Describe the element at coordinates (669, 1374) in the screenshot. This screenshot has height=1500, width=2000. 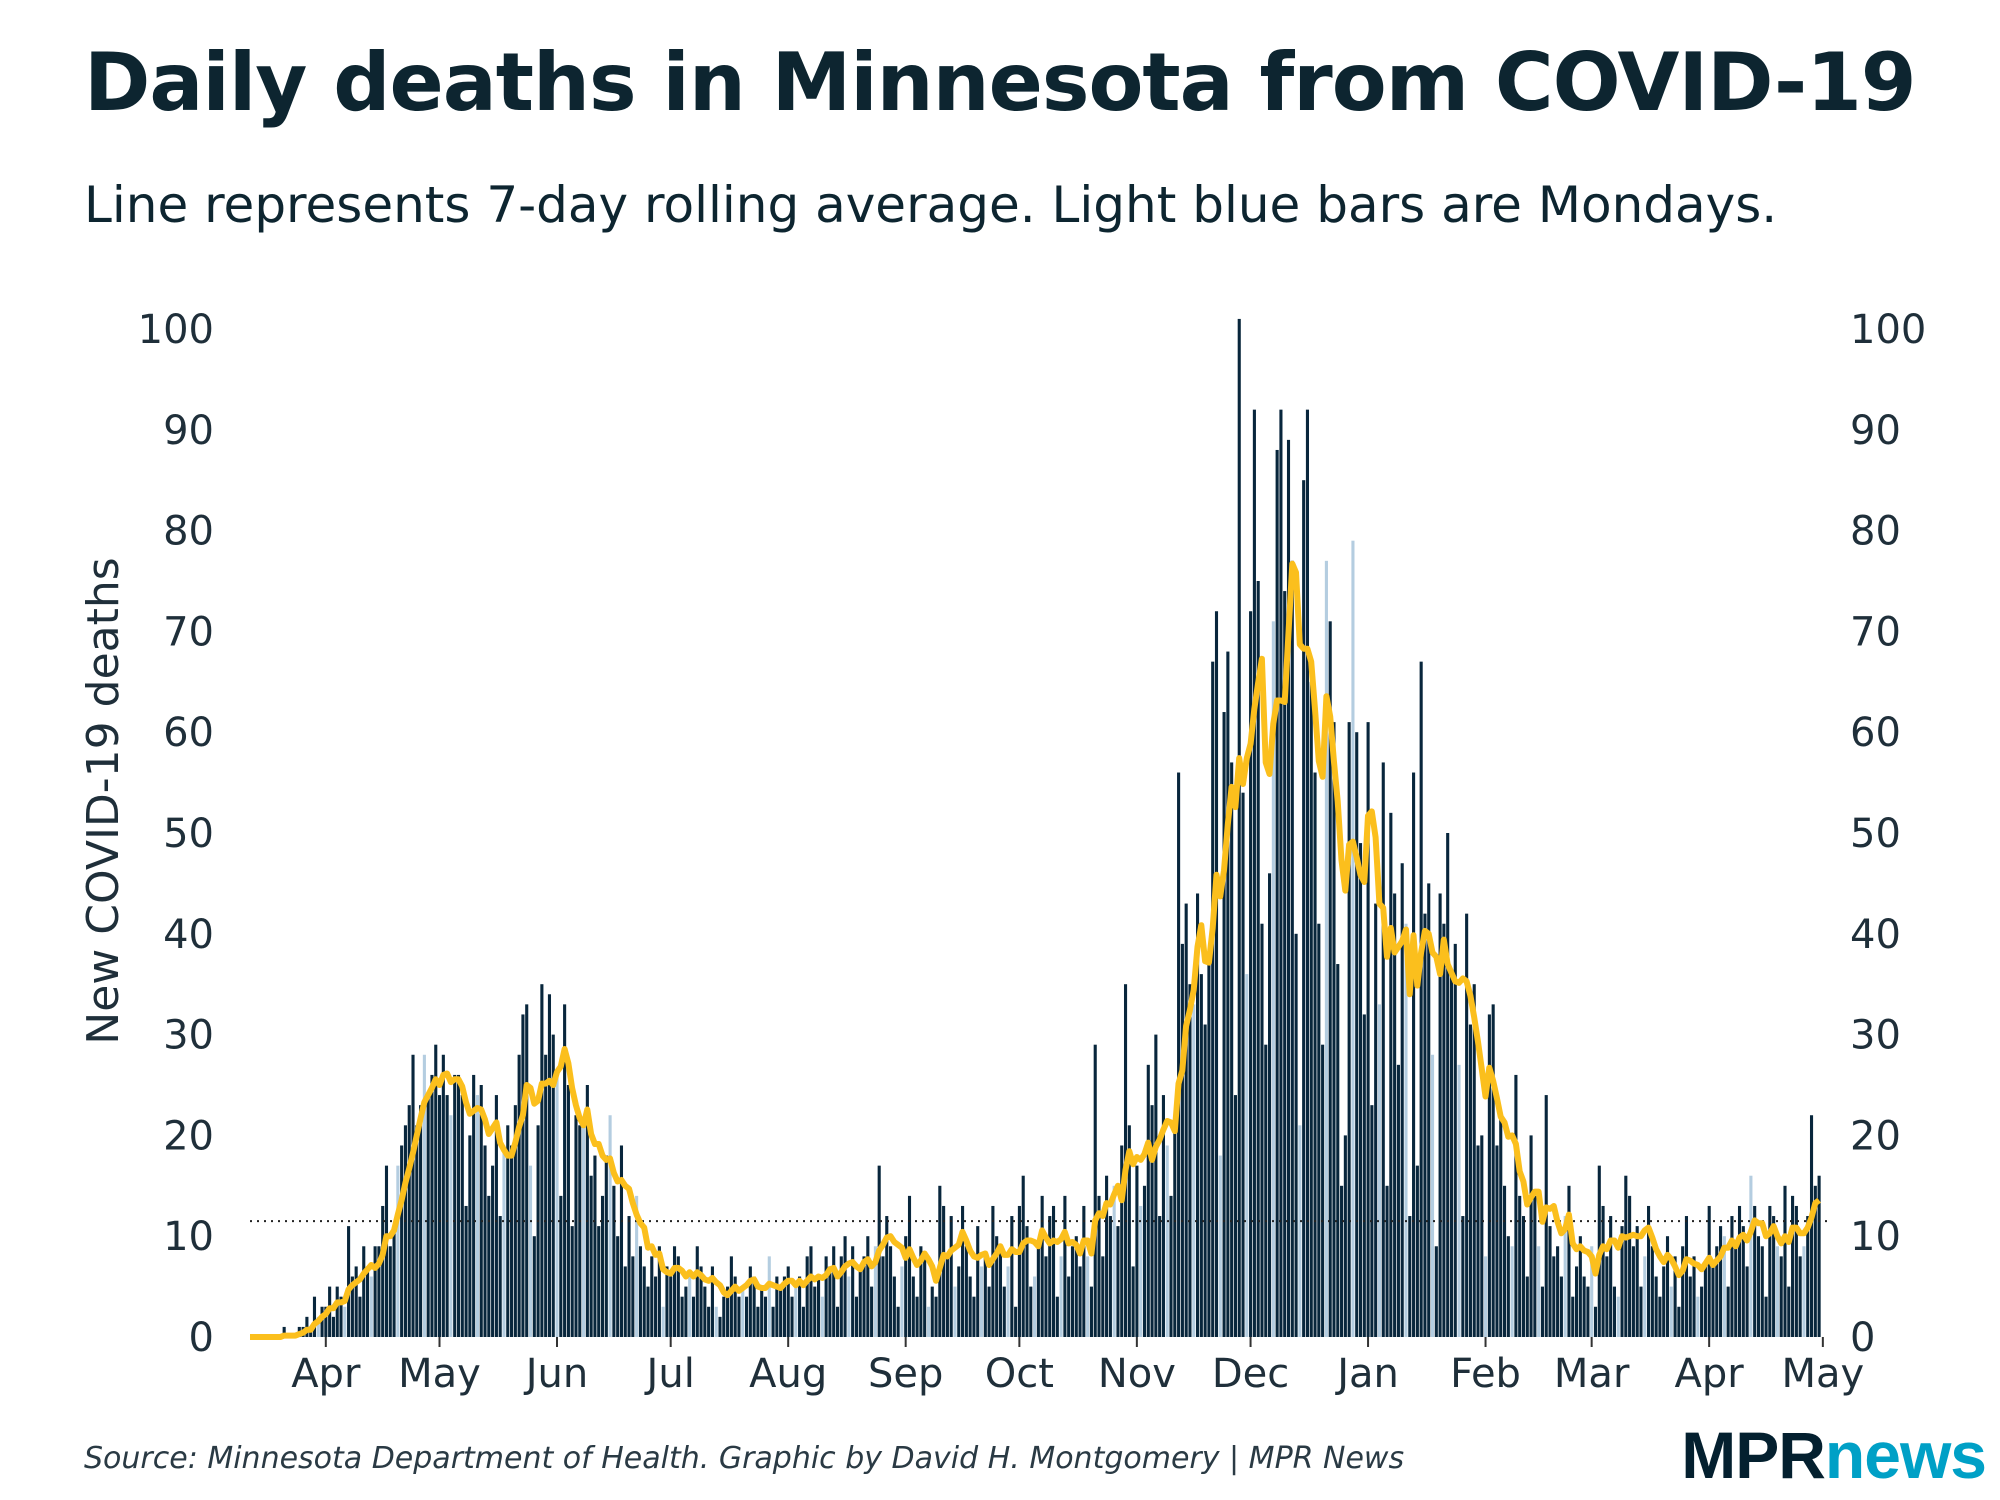
I see `x-tick-label: Jul` at that location.